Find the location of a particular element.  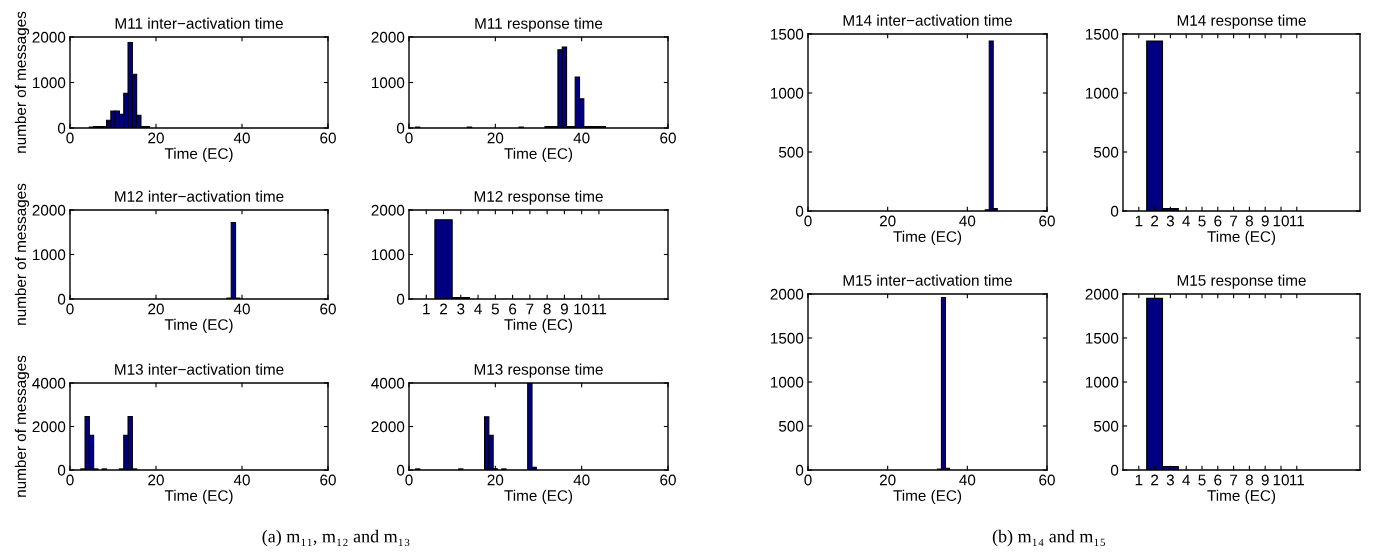

chart-title: M13 inter−activation time is located at coordinates (199, 369).